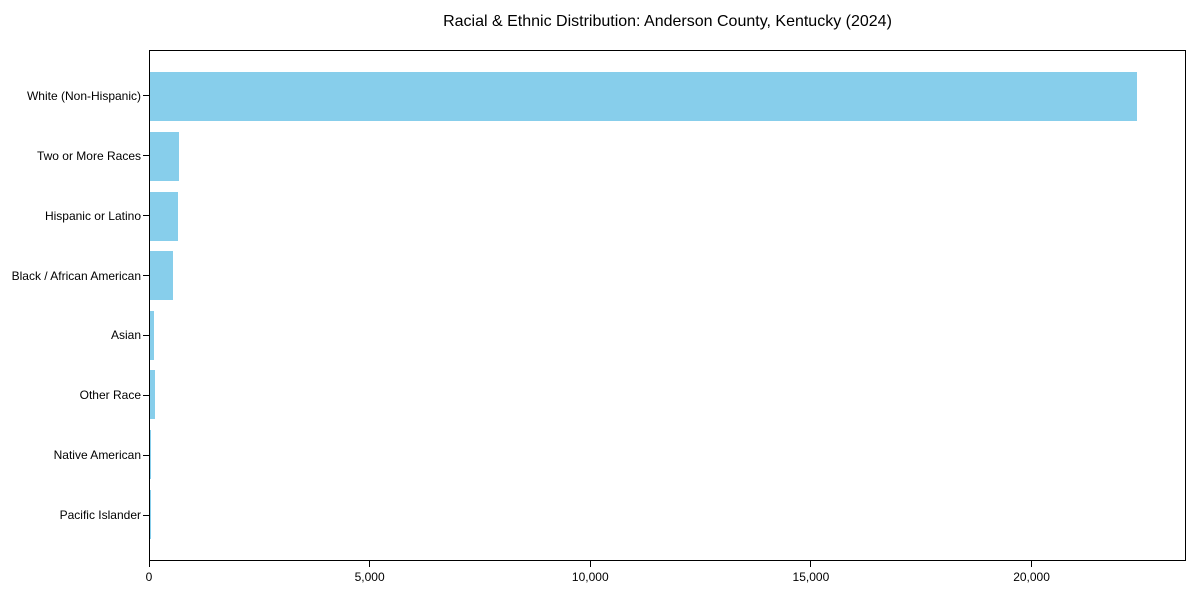  I want to click on y-axis-row: Asian, so click(74, 336).